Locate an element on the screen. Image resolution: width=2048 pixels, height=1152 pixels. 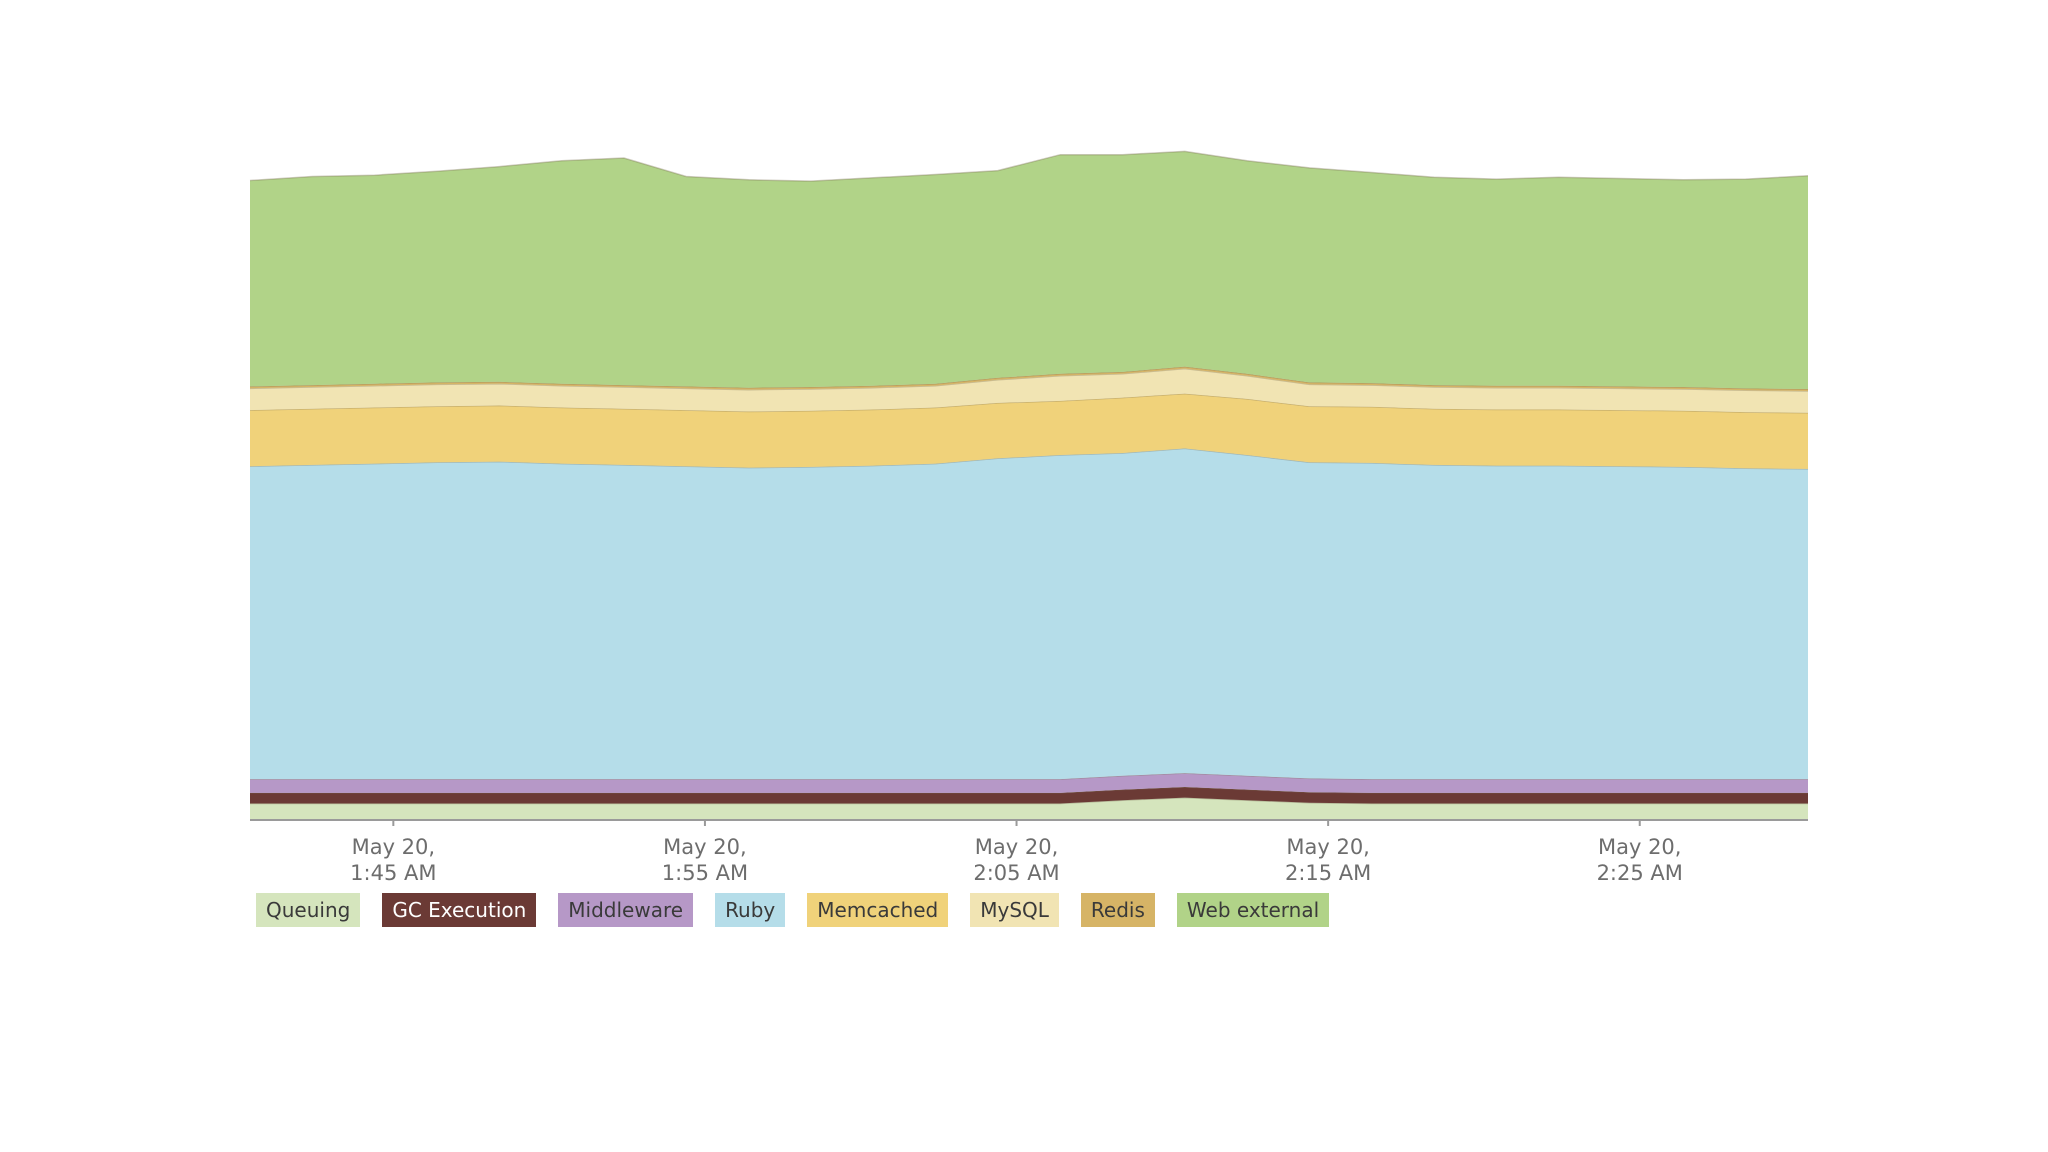
area-middleware is located at coordinates (1029, 783).